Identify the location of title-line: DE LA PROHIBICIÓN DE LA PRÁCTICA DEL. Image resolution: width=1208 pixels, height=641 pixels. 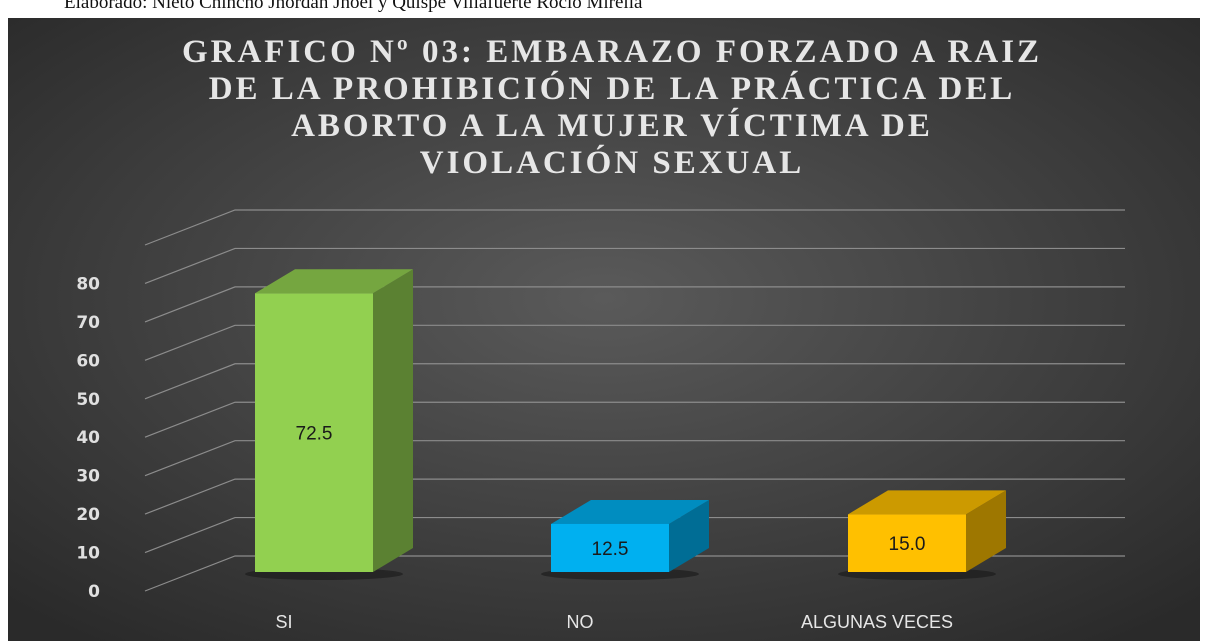
(612, 88).